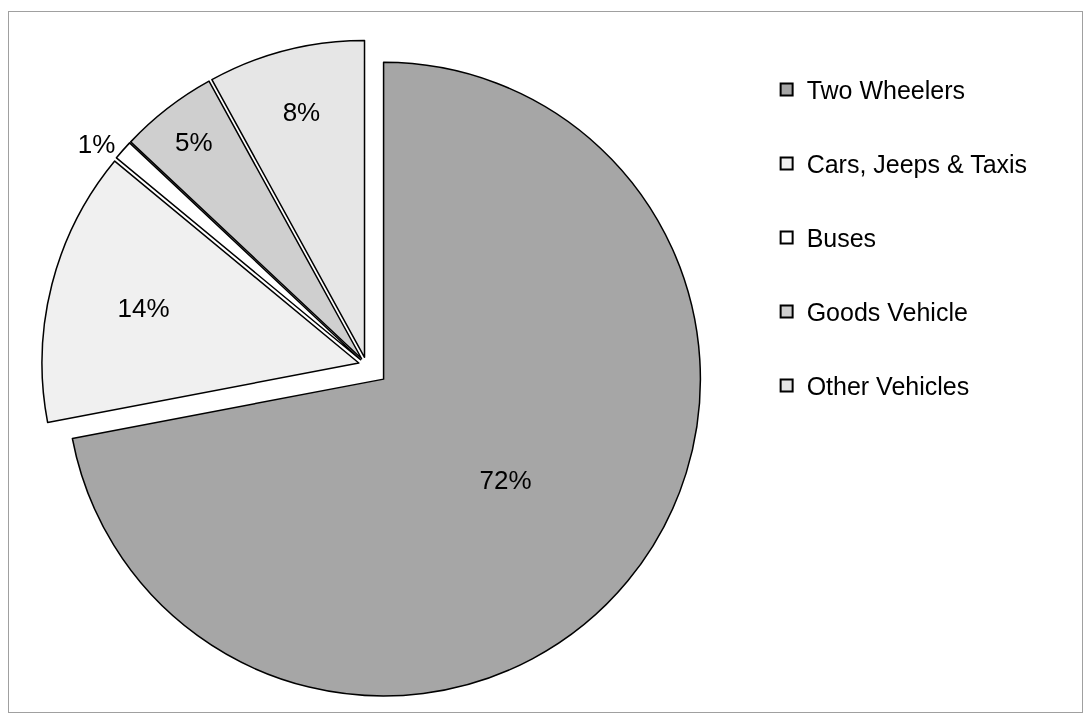  What do you see at coordinates (96, 143) in the screenshot?
I see `data-label: 1%` at bounding box center [96, 143].